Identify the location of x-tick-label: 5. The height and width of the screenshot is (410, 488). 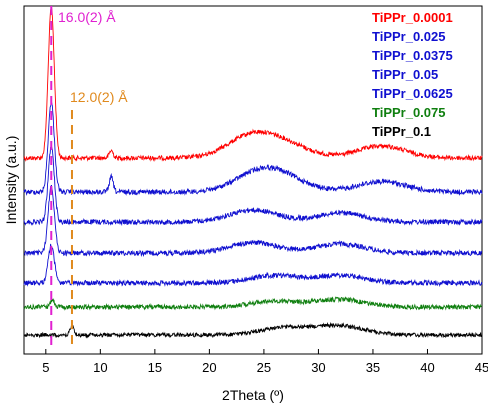
(45, 367).